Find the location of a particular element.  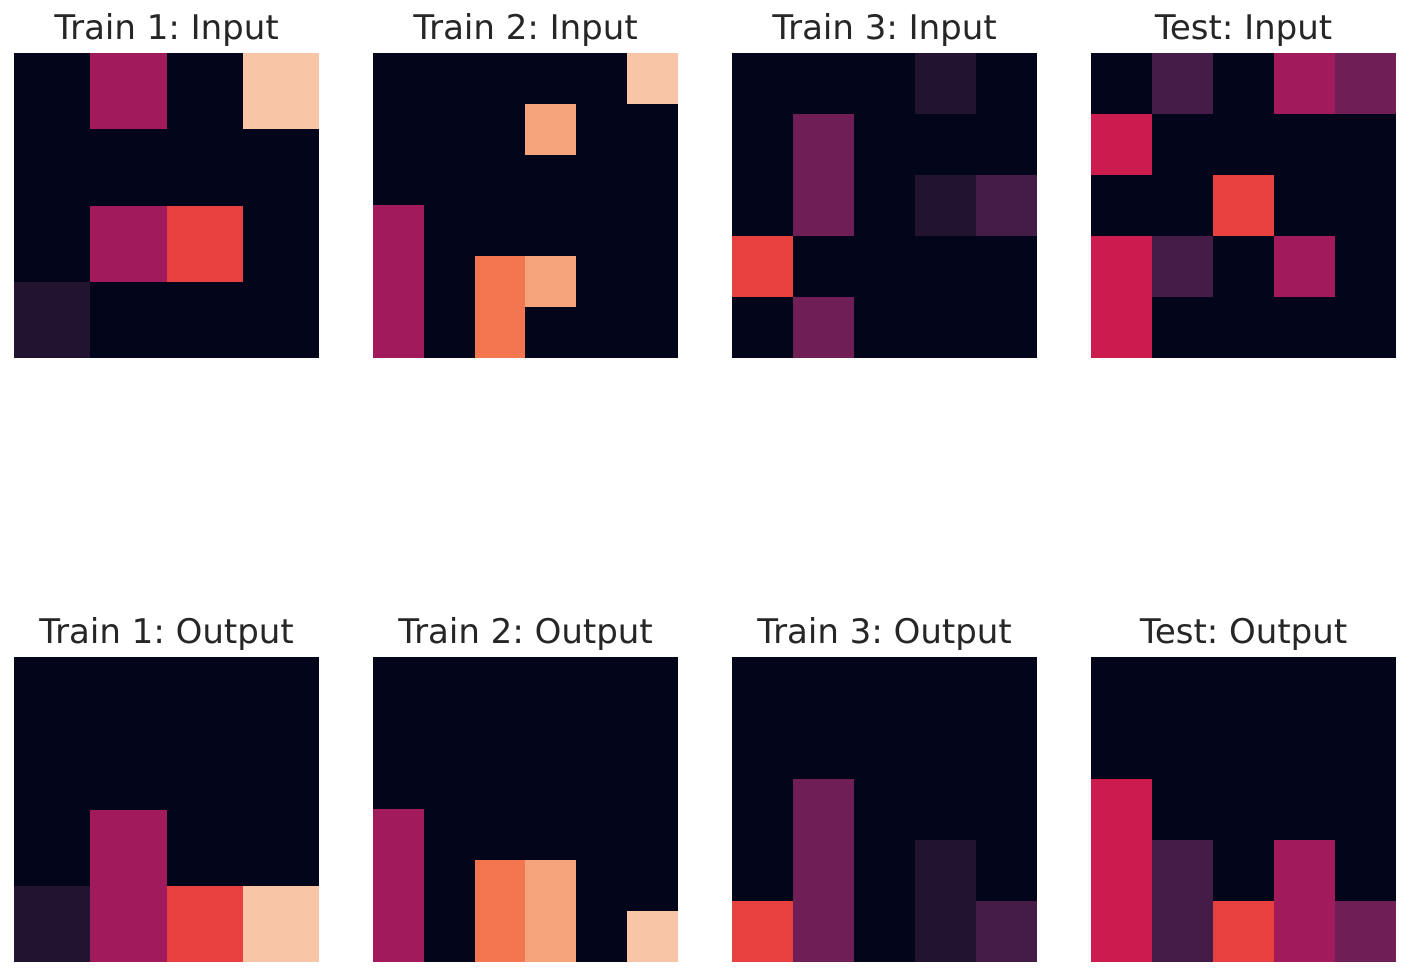

panel-train-1-input: Train 1: Input is located at coordinates (166, 184).